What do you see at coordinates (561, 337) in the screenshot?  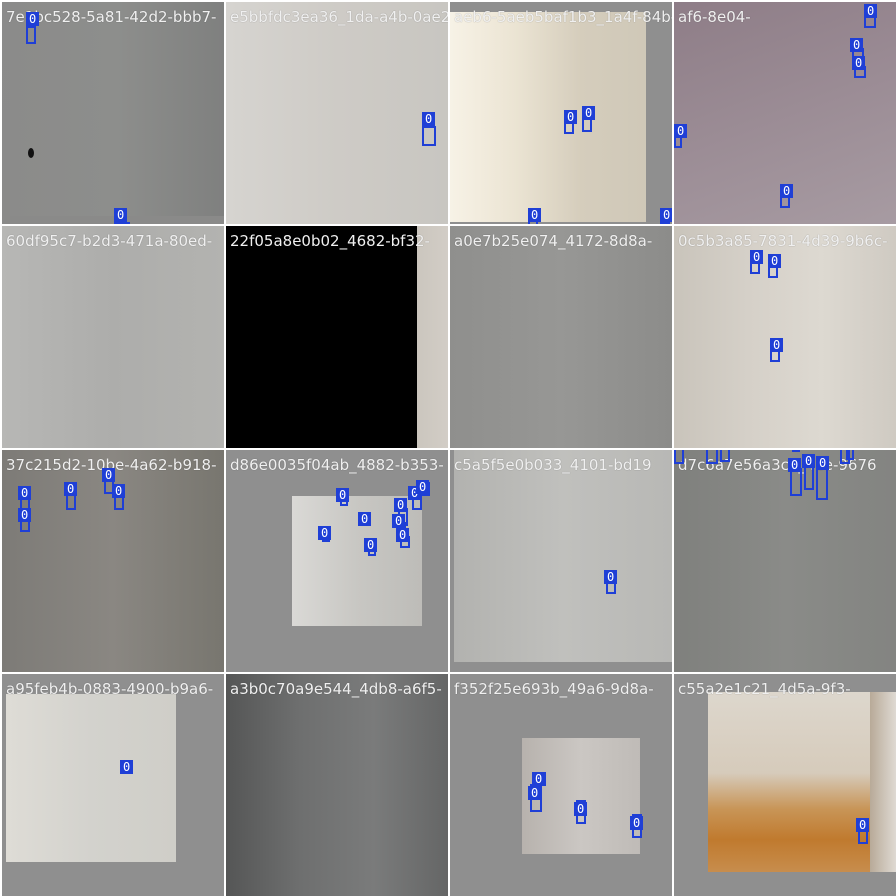 I see `image-tile-7: a0e7b25e074_4172-8d8a-` at bounding box center [561, 337].